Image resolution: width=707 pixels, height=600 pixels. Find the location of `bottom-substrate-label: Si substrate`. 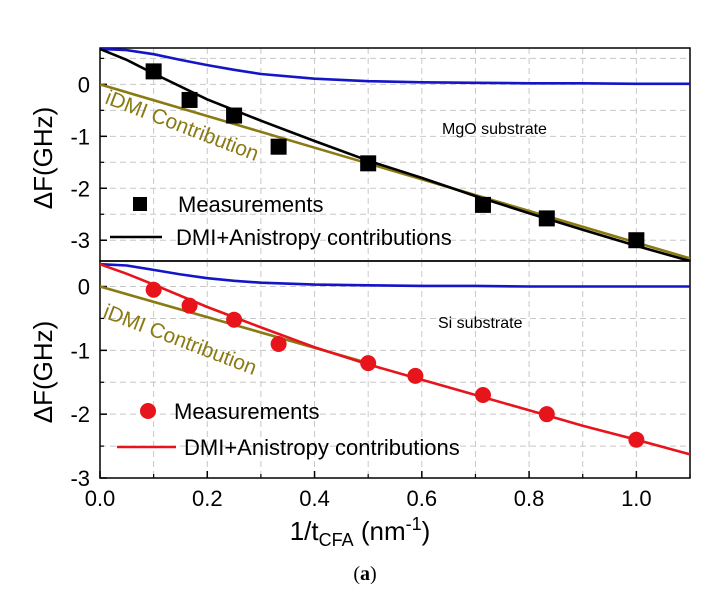

bottom-substrate-label: Si substrate is located at coordinates (480, 323).